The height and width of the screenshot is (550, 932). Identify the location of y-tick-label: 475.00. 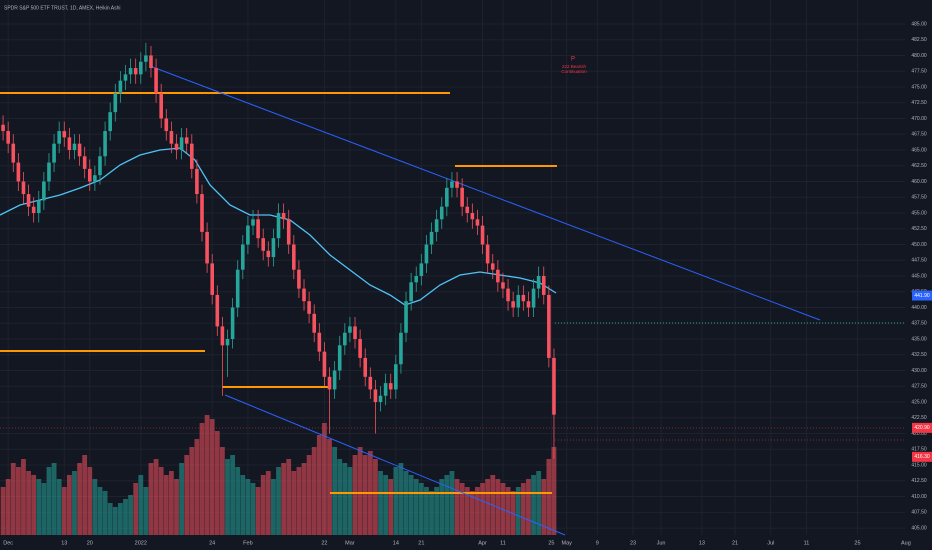
(919, 87).